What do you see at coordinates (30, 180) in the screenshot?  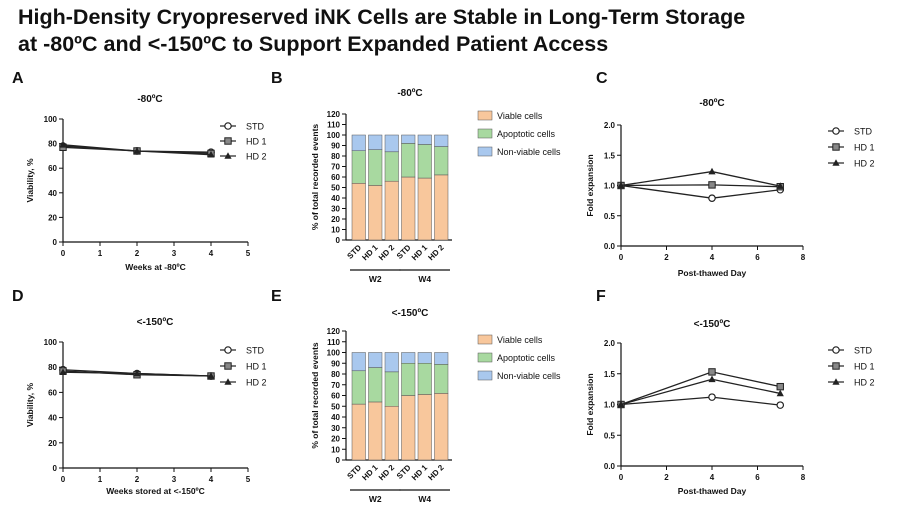 I see `y-axis-label: Viability, %` at bounding box center [30, 180].